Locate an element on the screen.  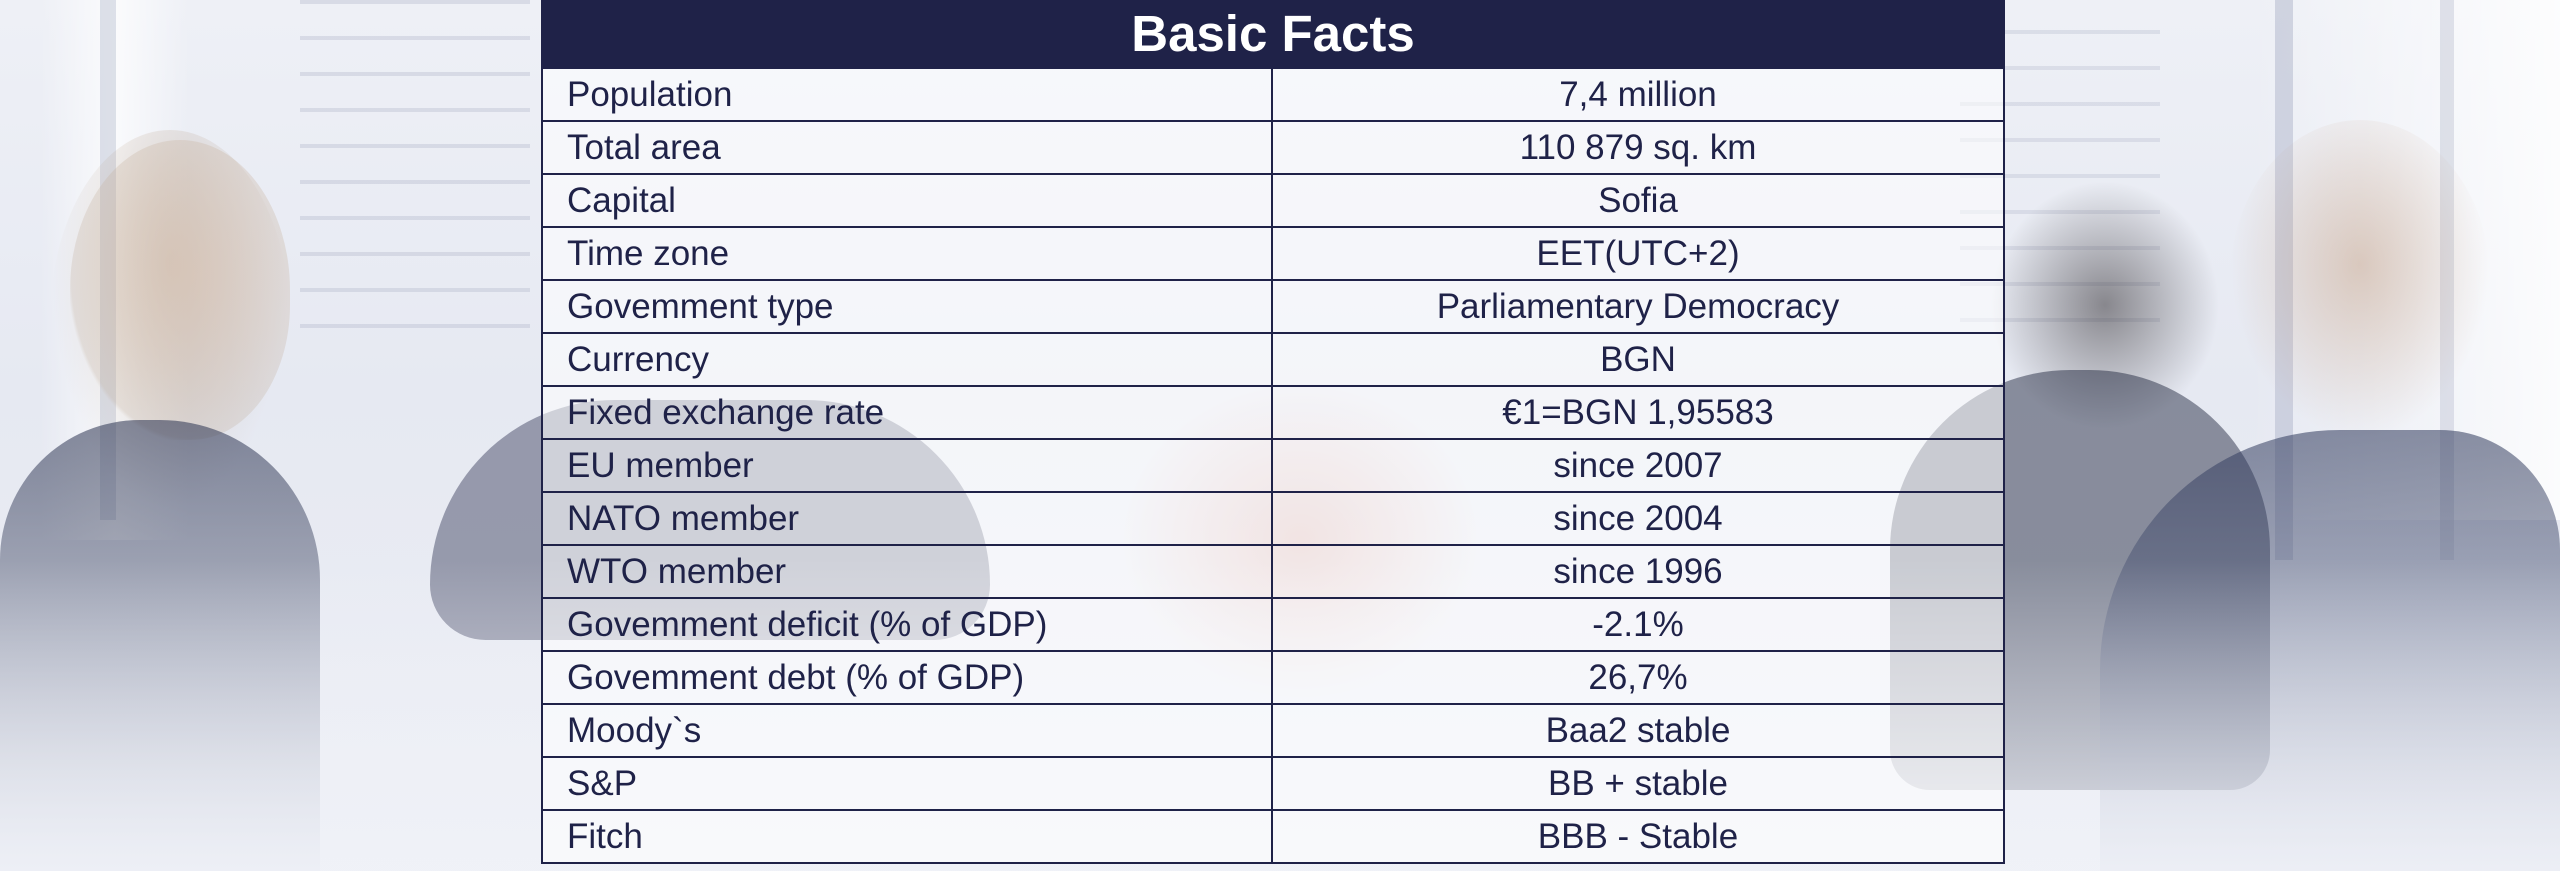
table-title: Basic Facts is located at coordinates (1273, 33).